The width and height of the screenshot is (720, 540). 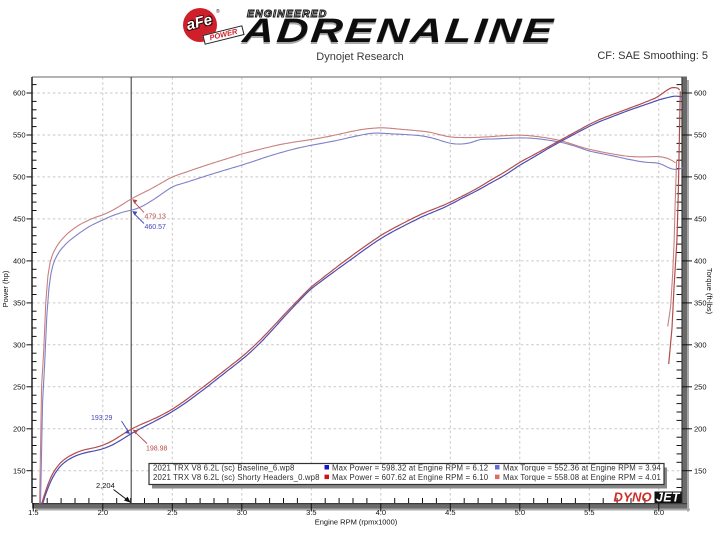 What do you see at coordinates (33, 512) in the screenshot?
I see `svg-text: 1.5` at bounding box center [33, 512].